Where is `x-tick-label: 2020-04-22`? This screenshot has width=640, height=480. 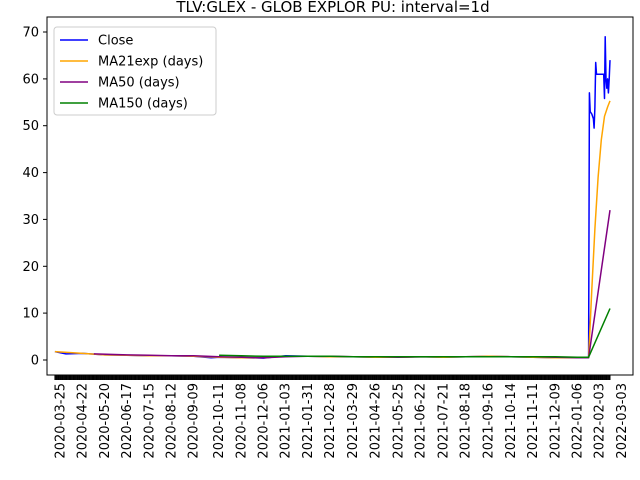
x-tick-label: 2020-04-22 is located at coordinates (83, 421).